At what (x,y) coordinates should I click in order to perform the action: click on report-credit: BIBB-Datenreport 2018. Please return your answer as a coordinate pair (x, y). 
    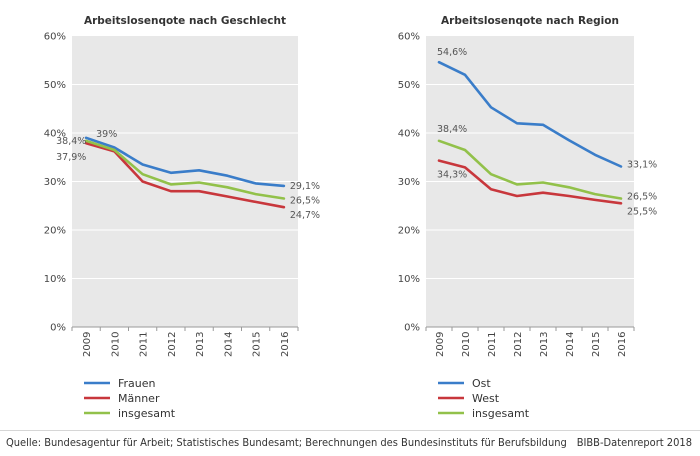
    Looking at the image, I should click on (634, 442).